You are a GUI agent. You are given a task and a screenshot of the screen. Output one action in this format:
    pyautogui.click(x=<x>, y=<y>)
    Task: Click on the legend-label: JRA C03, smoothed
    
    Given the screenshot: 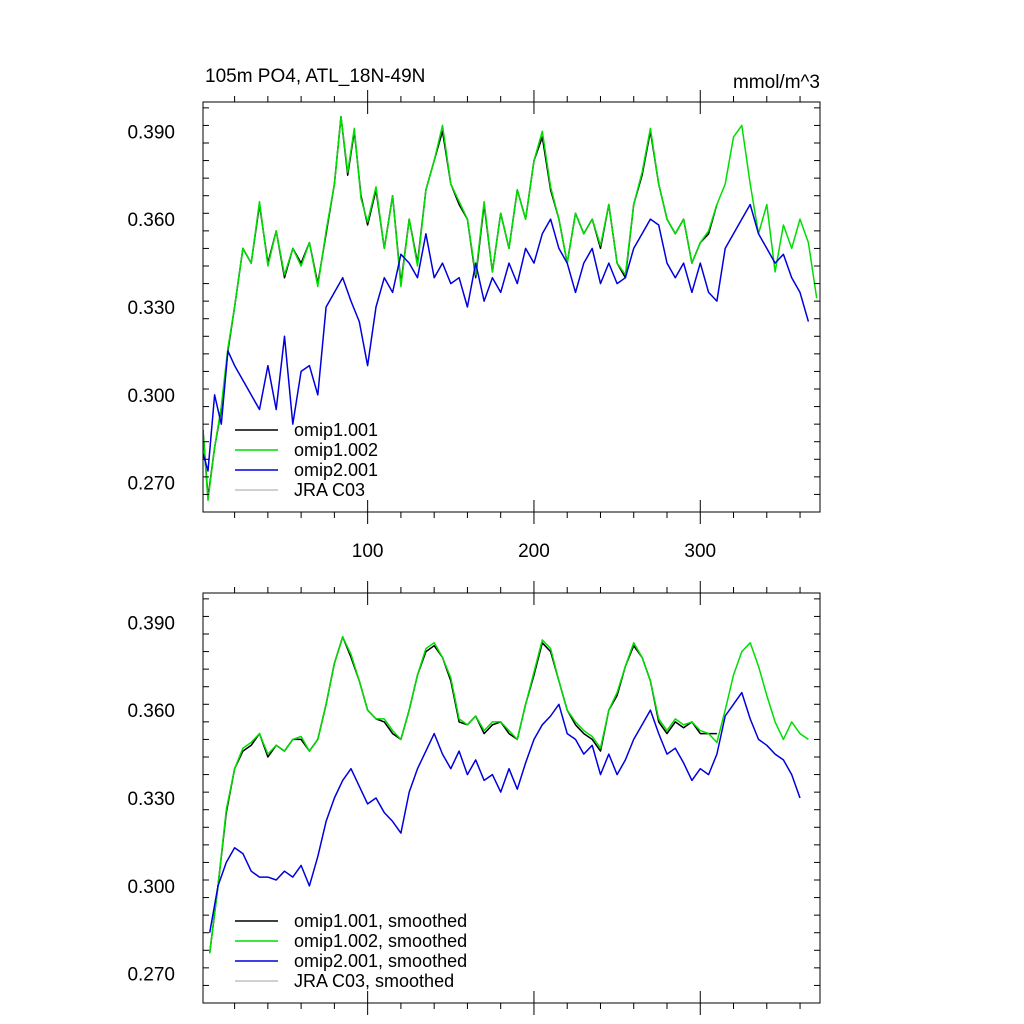 What is the action you would take?
    pyautogui.click(x=374, y=981)
    